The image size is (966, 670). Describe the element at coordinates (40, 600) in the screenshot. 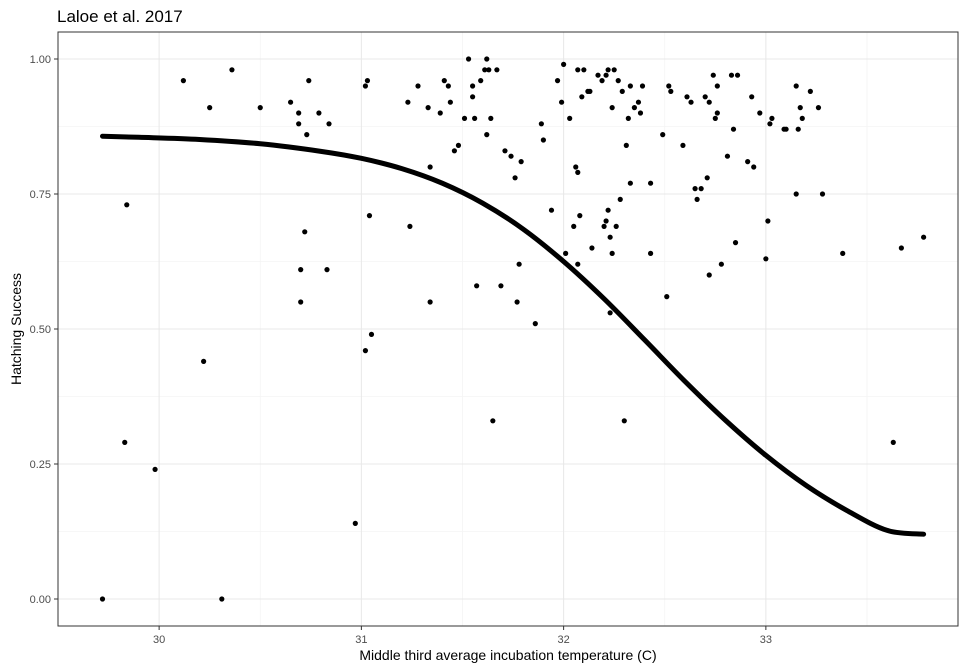

I see `y-tick-label: 0.00` at that location.